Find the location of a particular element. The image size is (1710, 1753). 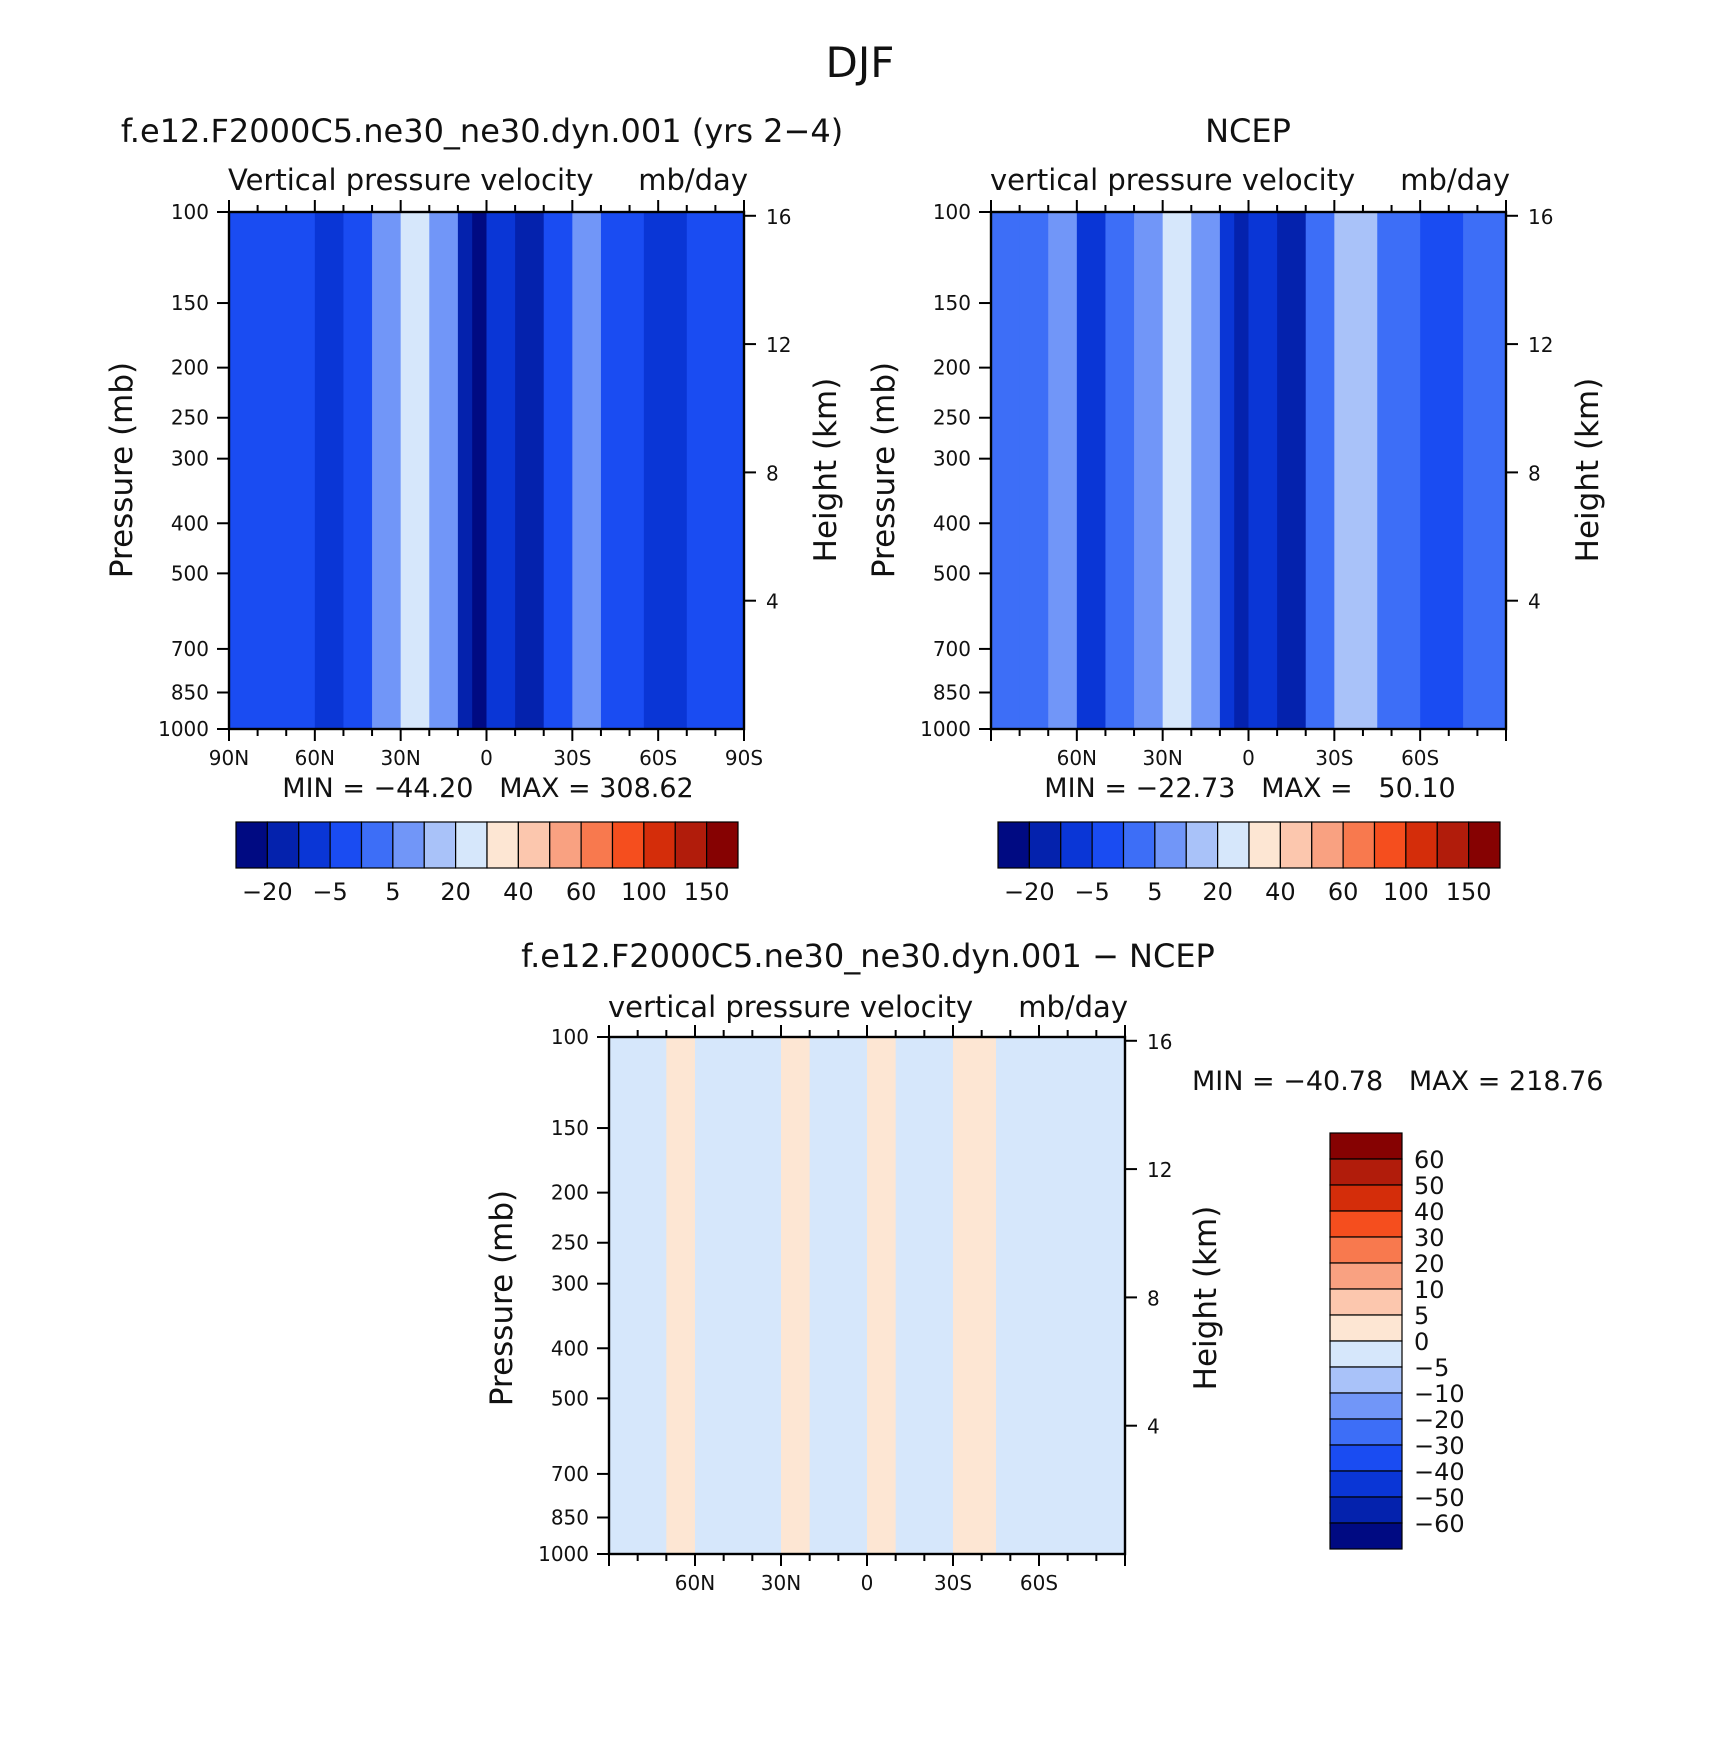

colorbar-label: 20 is located at coordinates (1217, 892).